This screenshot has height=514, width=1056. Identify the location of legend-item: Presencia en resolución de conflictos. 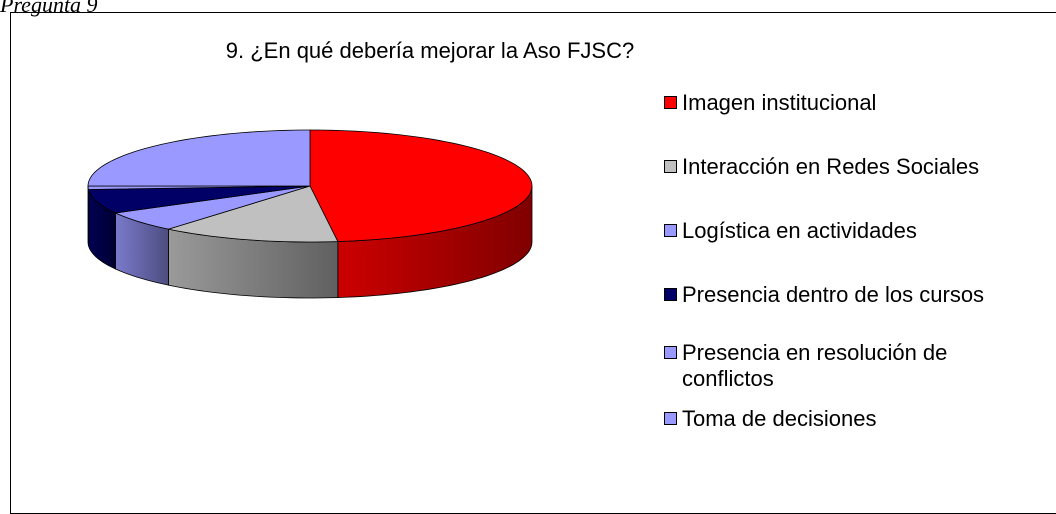
(853, 366).